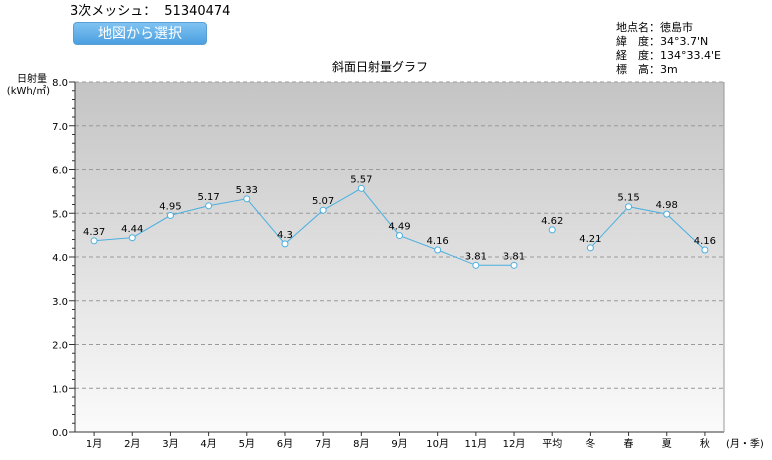  I want to click on longitude-row: 経 度：134°33.4'E, so click(668, 56).